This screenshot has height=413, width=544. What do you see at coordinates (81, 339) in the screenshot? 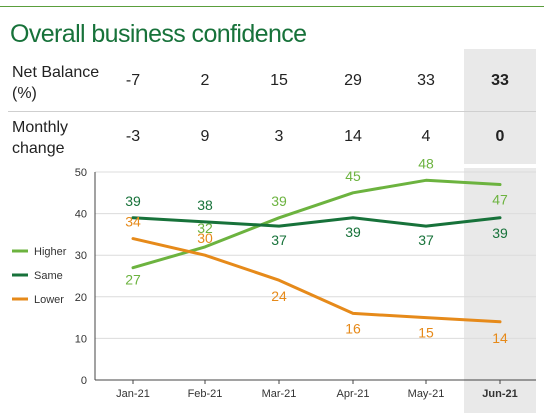
I see `y-tick-label: 10` at bounding box center [81, 339].